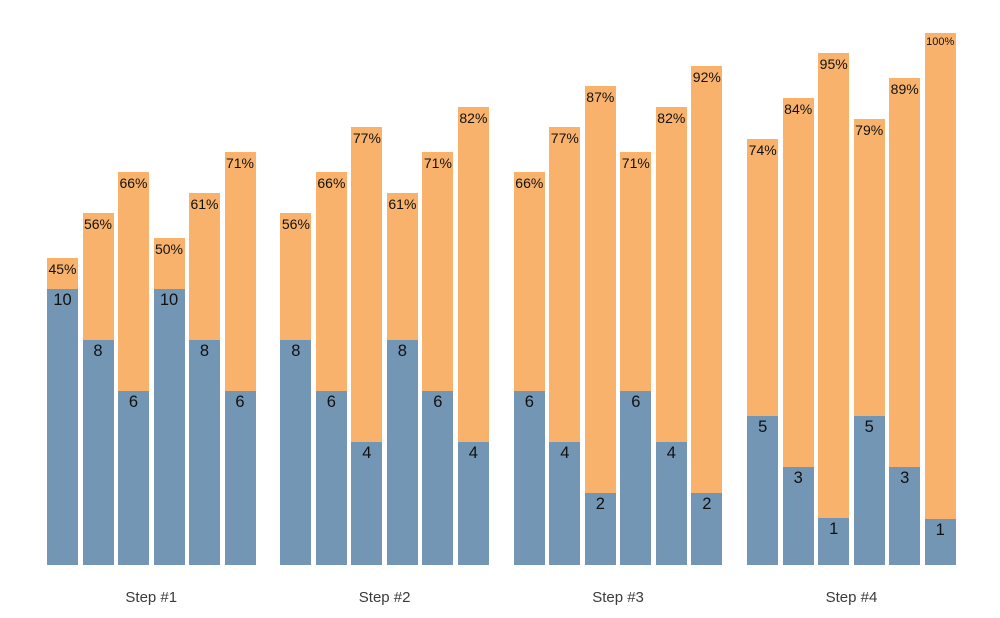  Describe the element at coordinates (618, 597) in the screenshot. I see `step-label: Step #3` at that location.